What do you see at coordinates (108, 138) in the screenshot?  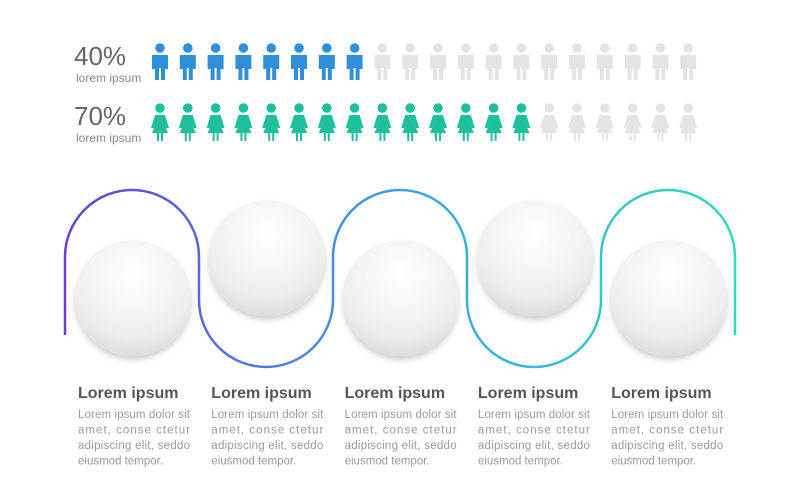 I see `row-caption: lorem ipsum` at bounding box center [108, 138].